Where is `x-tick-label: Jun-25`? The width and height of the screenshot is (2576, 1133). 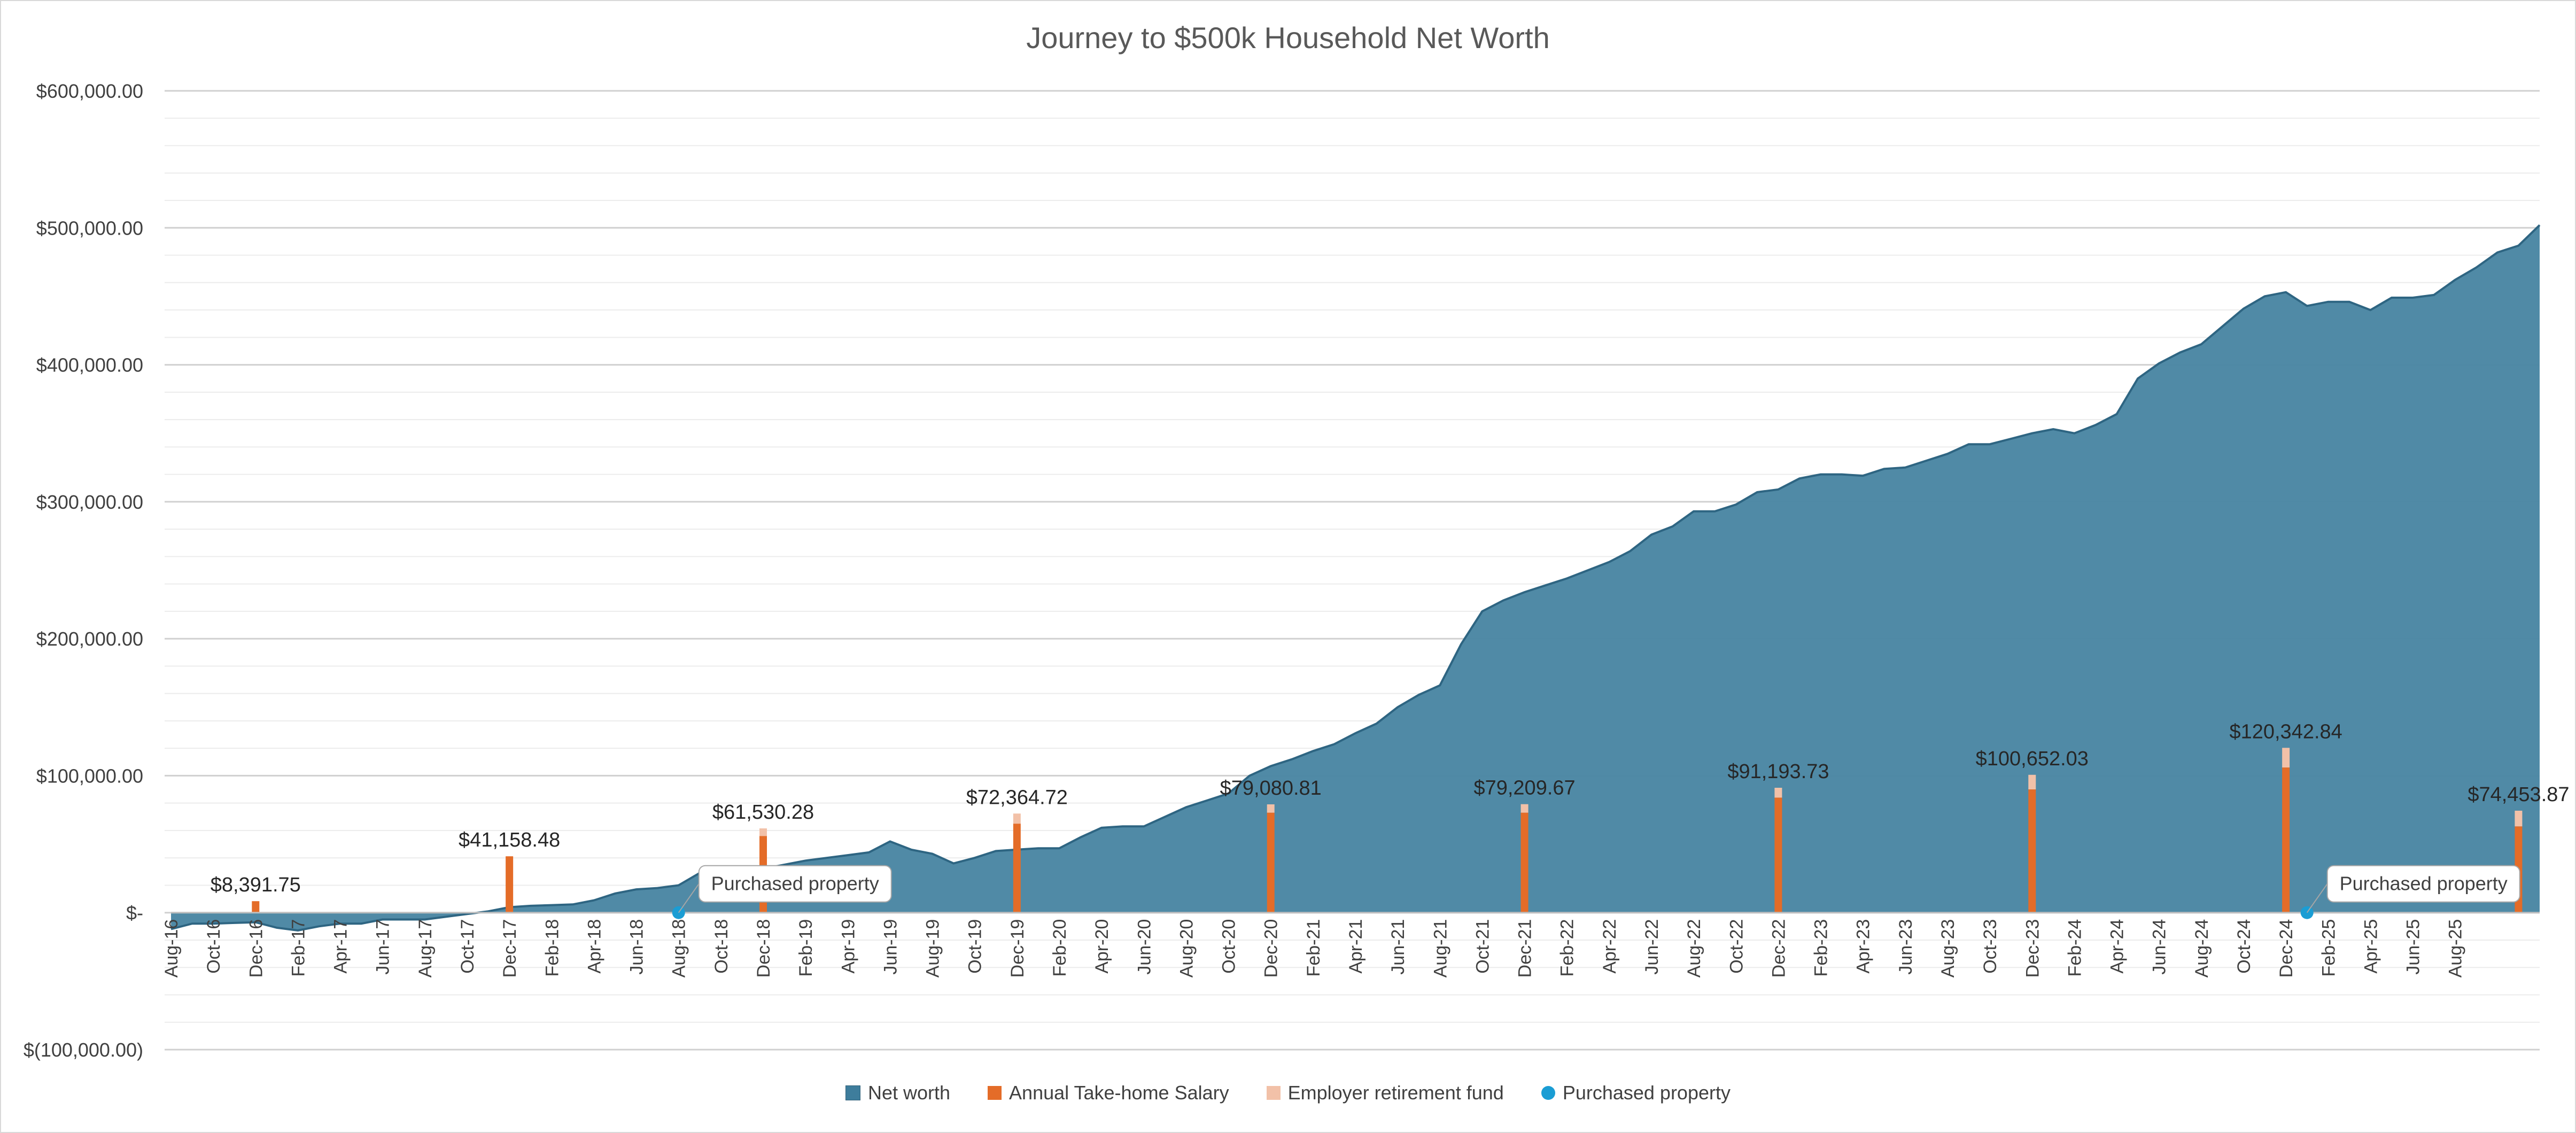
x-tick-label: Jun-25 is located at coordinates (2413, 947).